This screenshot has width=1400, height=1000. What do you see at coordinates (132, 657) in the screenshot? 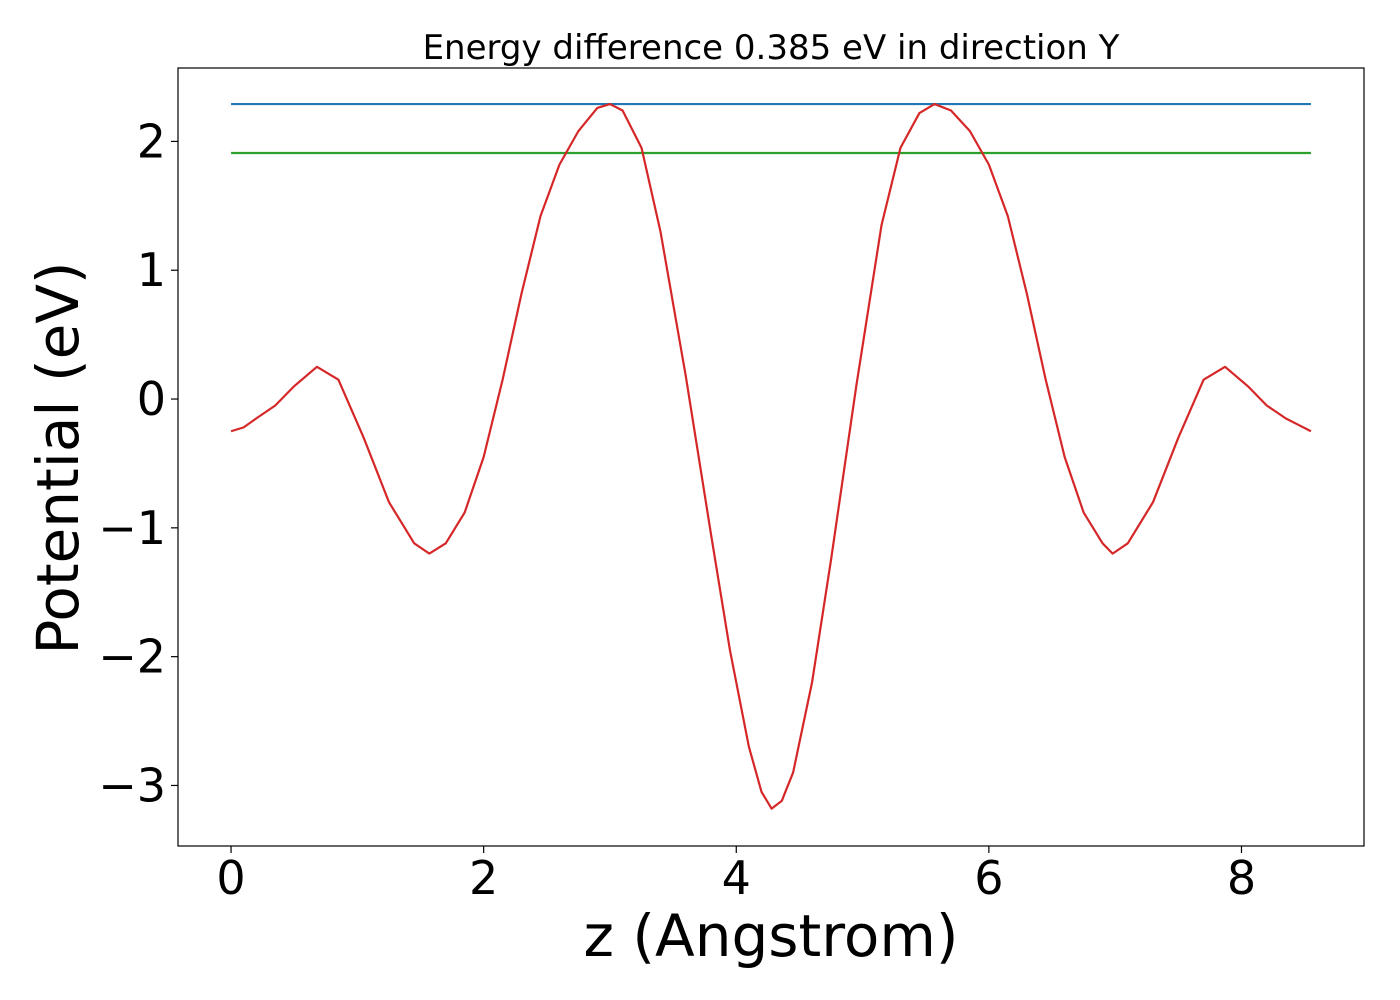
I see `y-tick-label: −2` at bounding box center [132, 657].